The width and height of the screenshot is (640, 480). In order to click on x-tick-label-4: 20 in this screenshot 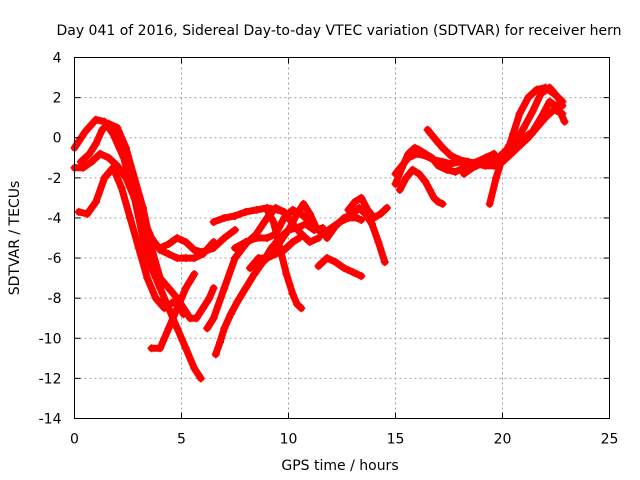, I will do `click(503, 440)`.